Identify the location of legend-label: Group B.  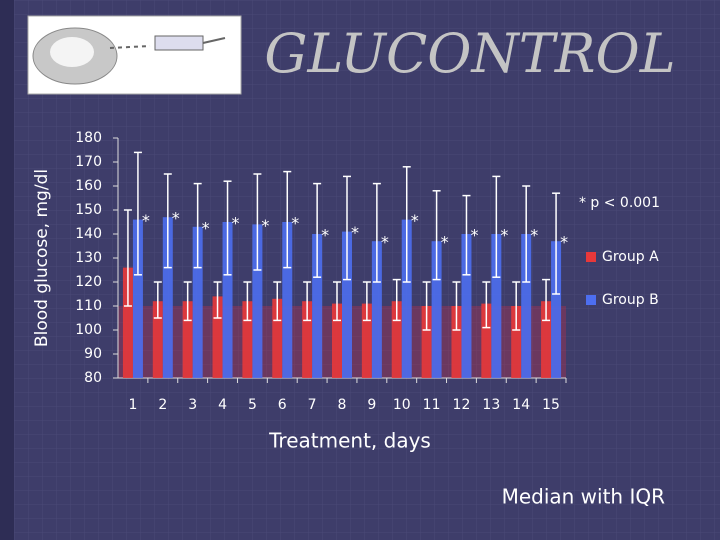
(630, 300).